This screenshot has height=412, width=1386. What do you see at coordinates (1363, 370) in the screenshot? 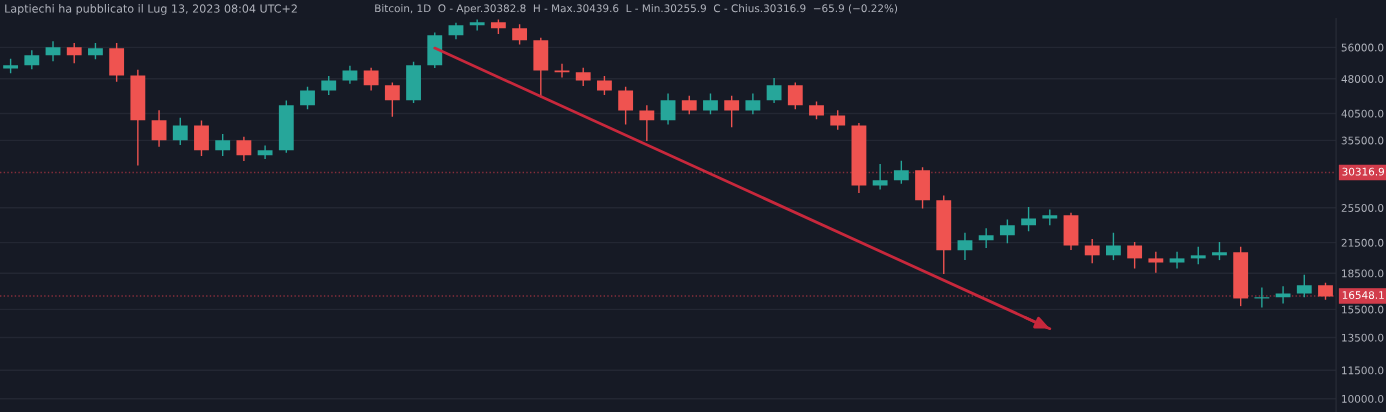
I see `y-tick-label: 11500.0` at bounding box center [1363, 370].